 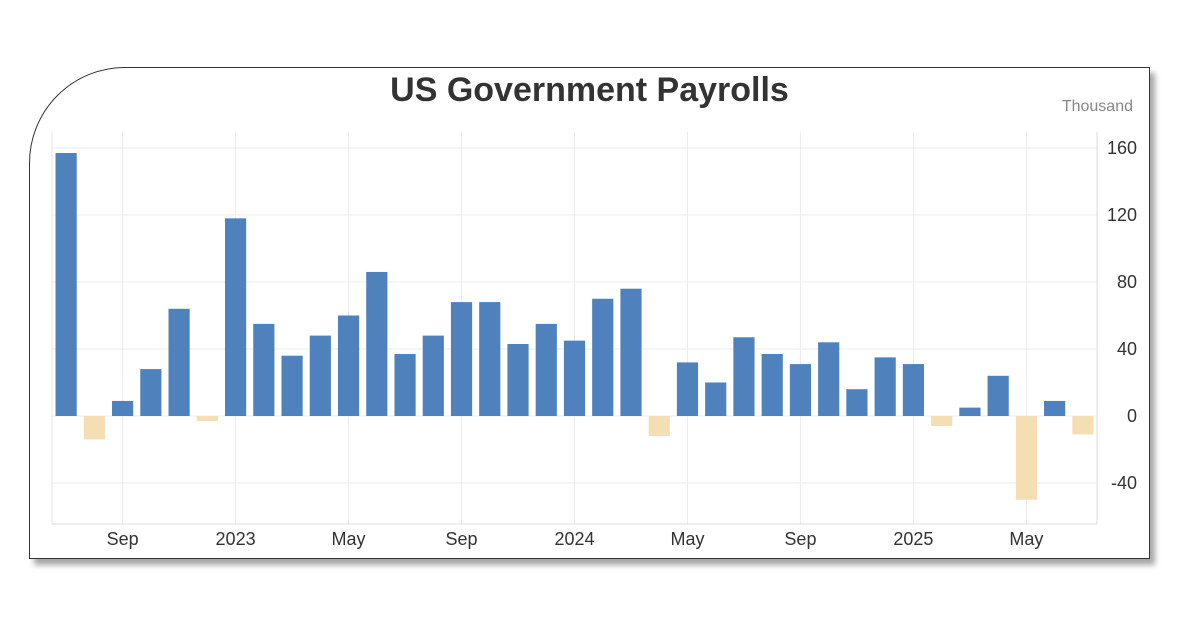 What do you see at coordinates (236, 539) in the screenshot?
I see `x-tick-label: 2023` at bounding box center [236, 539].